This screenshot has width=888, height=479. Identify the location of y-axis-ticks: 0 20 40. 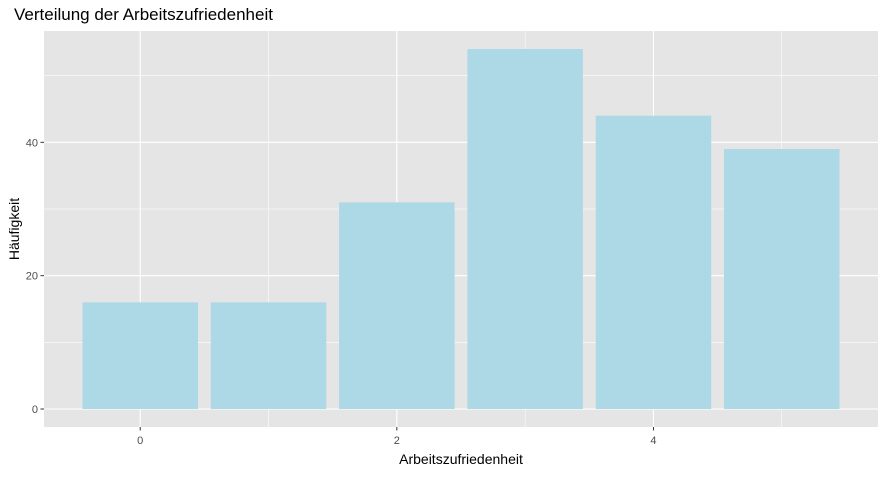
(35, 276).